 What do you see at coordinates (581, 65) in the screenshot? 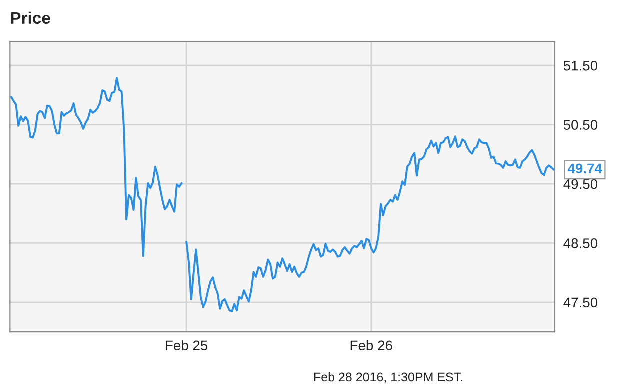
I see `y-tick-label: 51.50` at bounding box center [581, 65].